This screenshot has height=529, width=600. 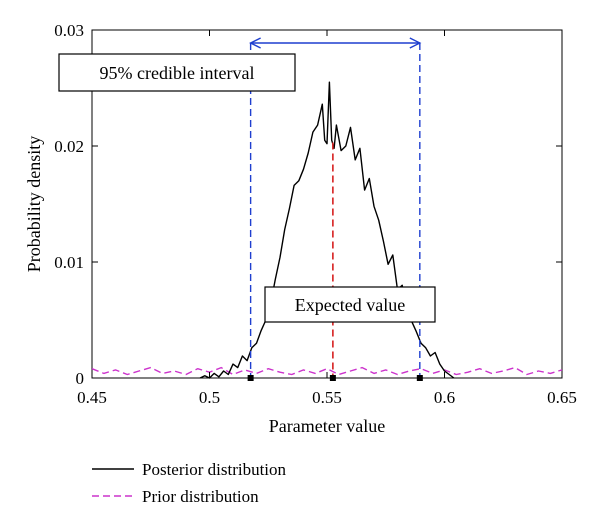 I want to click on ci-label-box, so click(x=177, y=72).